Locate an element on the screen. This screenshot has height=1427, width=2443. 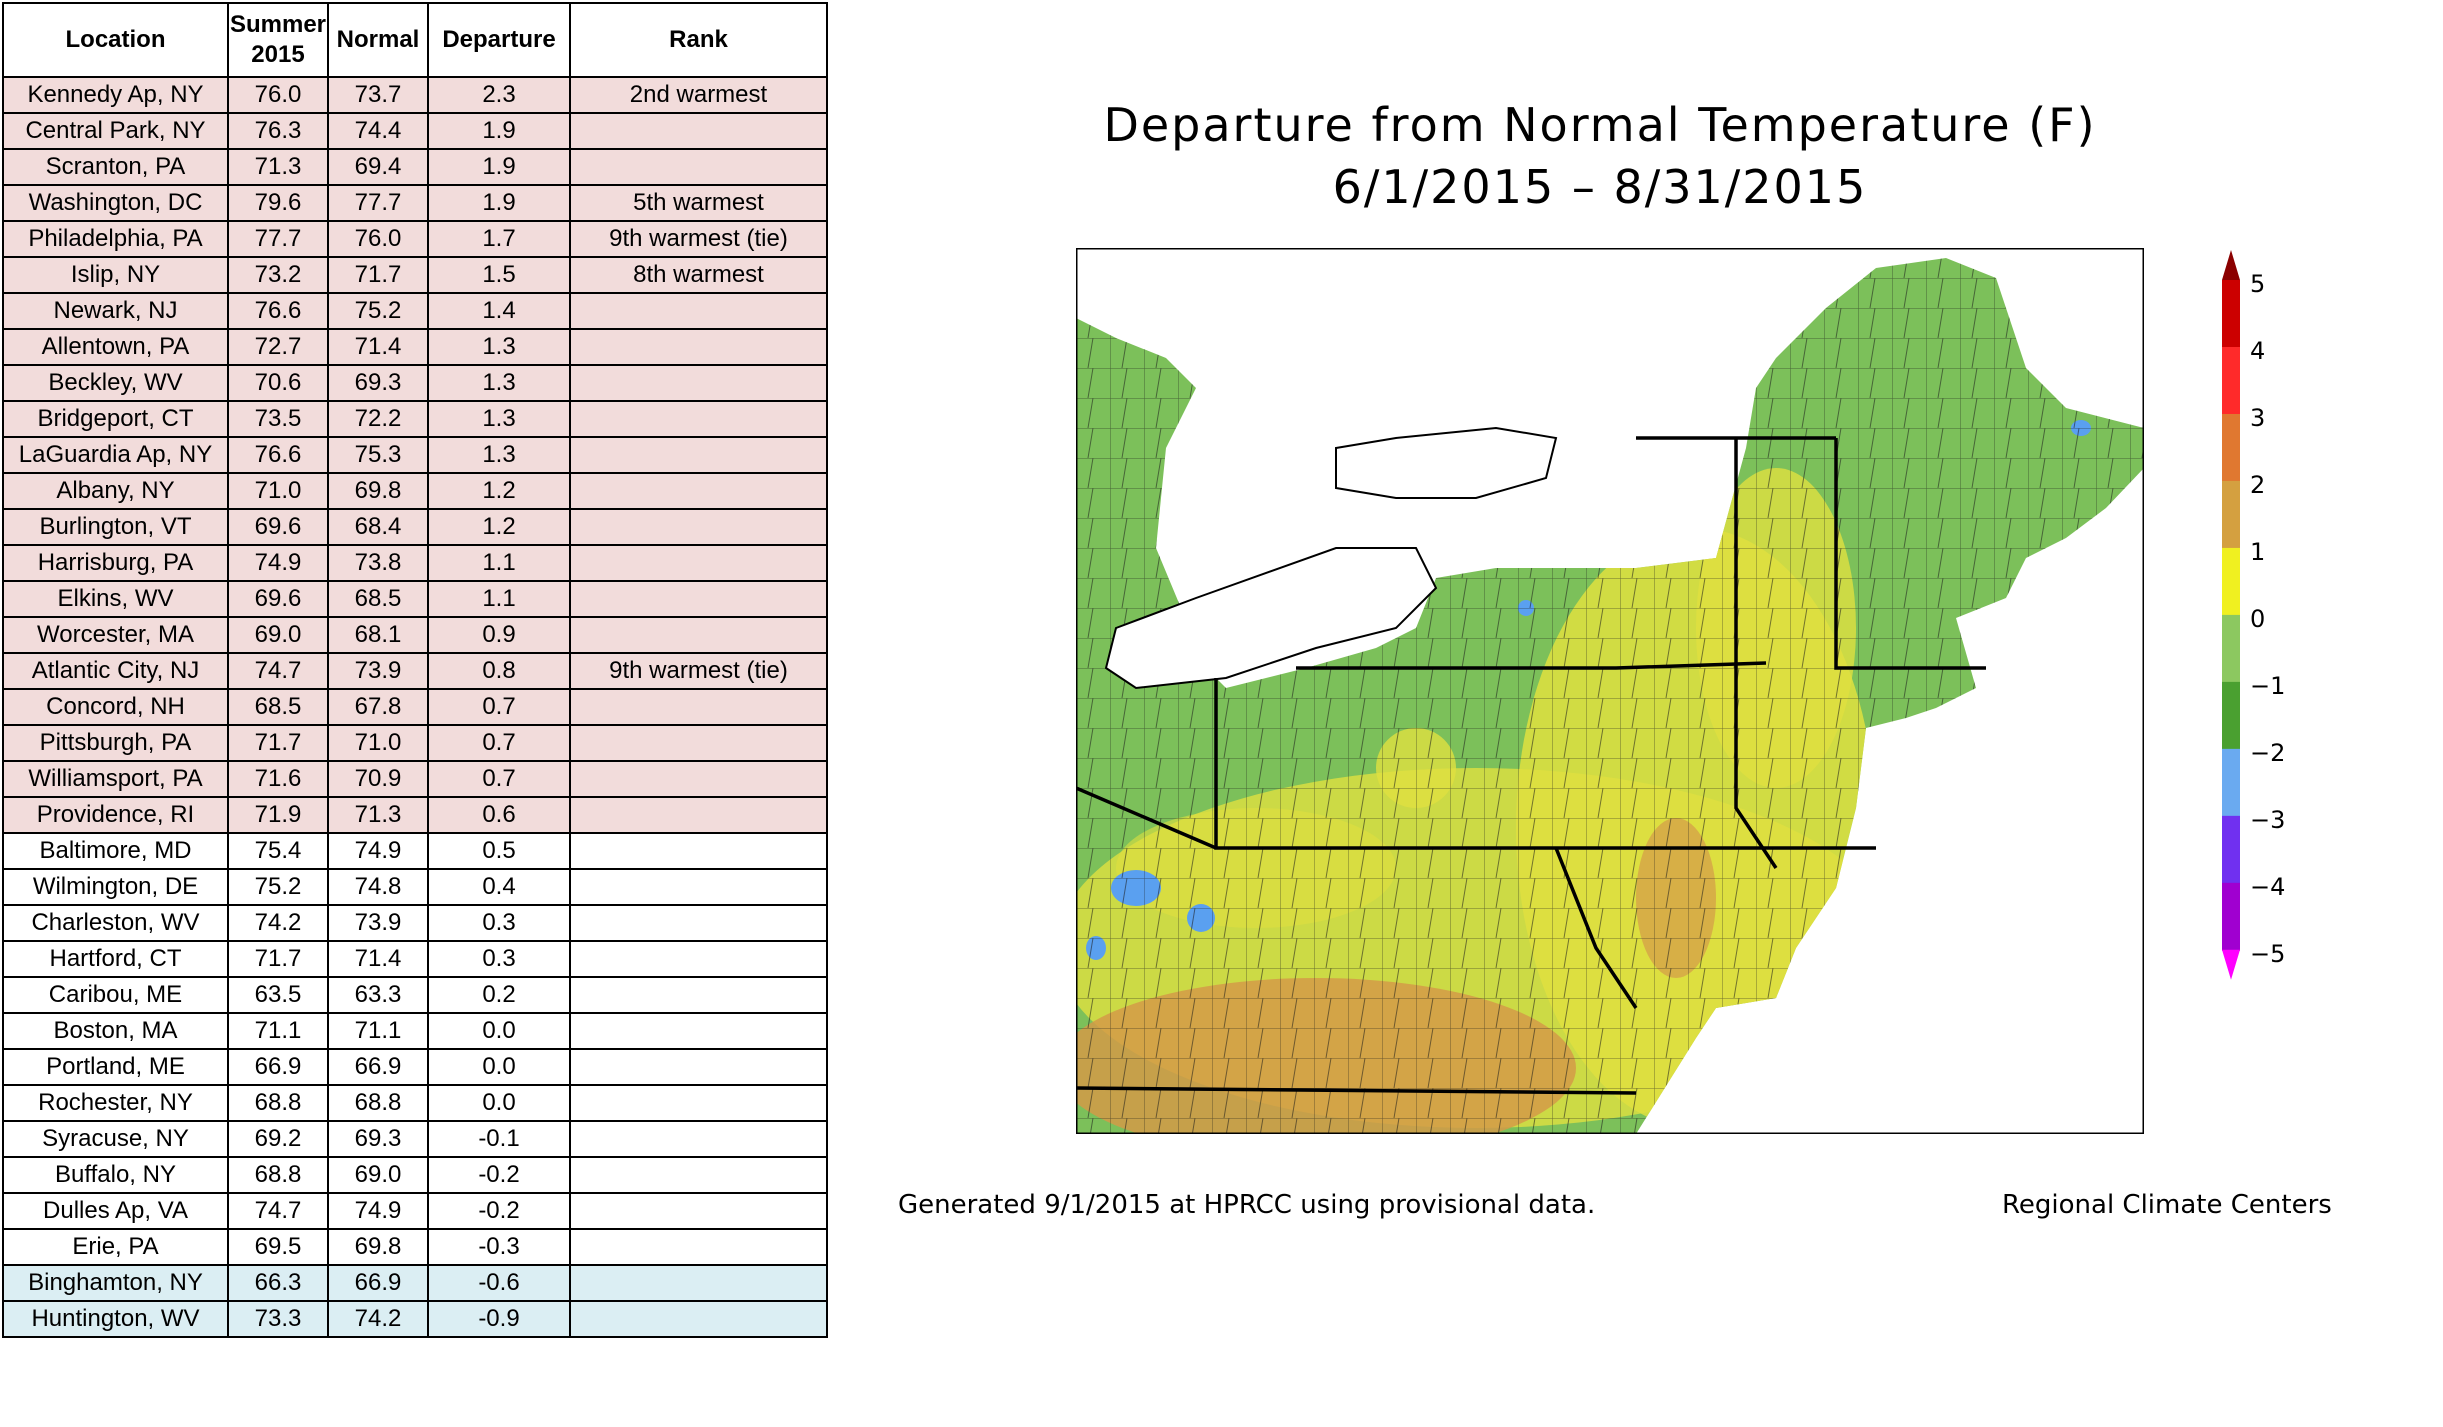
cell-normal: 71.0 is located at coordinates (378, 743).